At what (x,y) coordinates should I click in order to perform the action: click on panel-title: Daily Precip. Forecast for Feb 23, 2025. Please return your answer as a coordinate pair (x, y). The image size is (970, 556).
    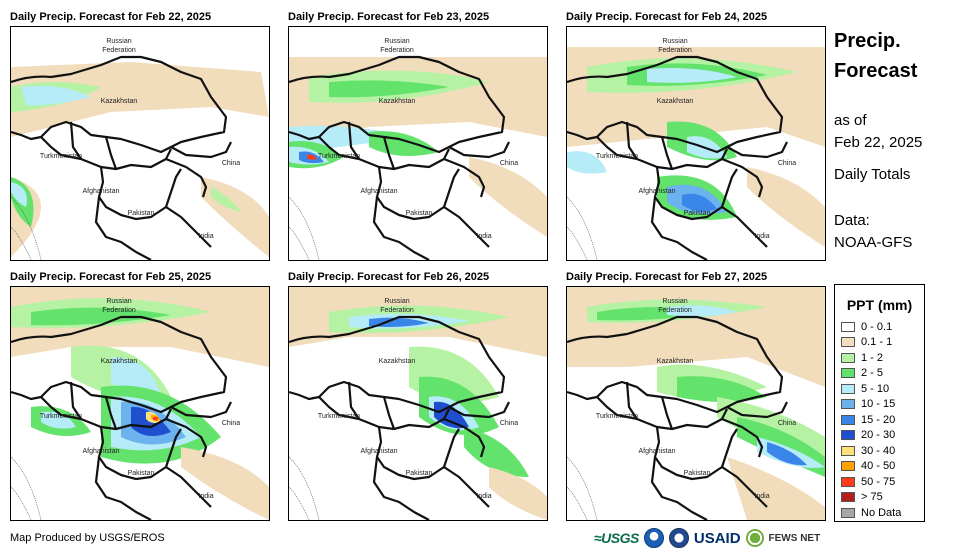
    Looking at the image, I should click on (389, 17).